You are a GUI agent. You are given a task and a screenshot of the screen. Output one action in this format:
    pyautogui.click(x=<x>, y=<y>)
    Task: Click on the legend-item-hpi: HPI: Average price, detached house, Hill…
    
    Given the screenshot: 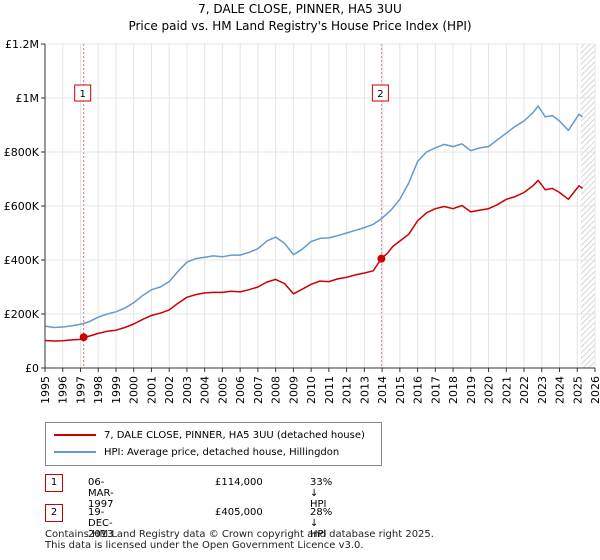 What is the action you would take?
    pyautogui.click(x=196, y=452)
    